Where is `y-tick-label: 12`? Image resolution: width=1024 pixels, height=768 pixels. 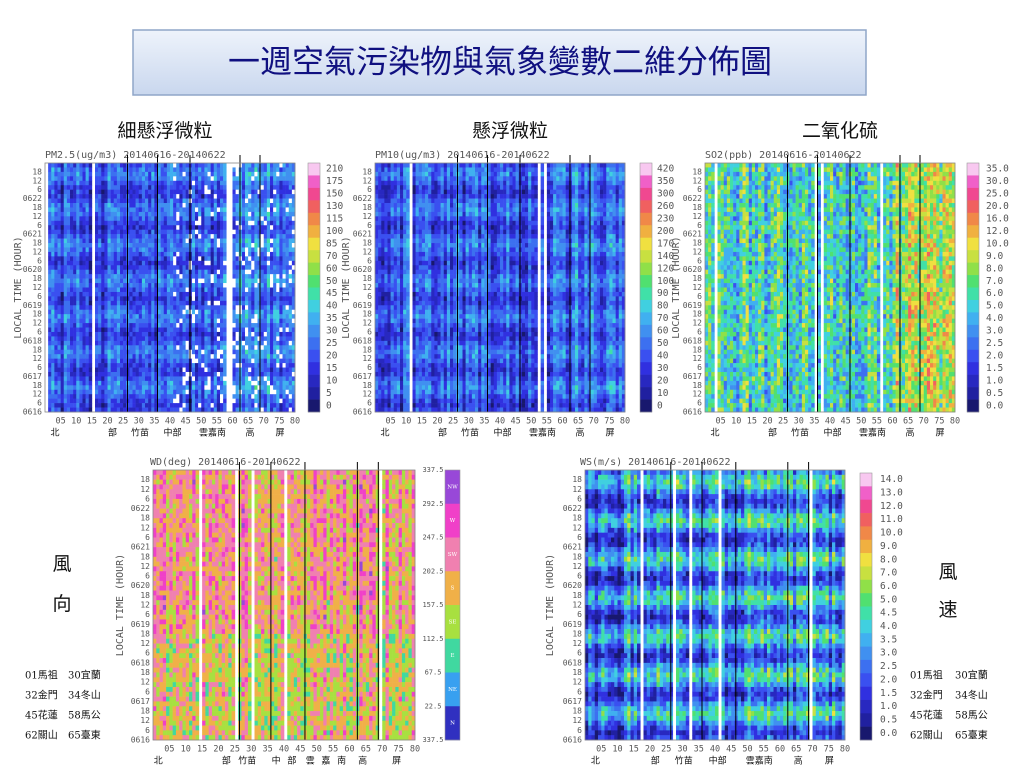
y-tick-label: 12 is located at coordinates (37, 323).